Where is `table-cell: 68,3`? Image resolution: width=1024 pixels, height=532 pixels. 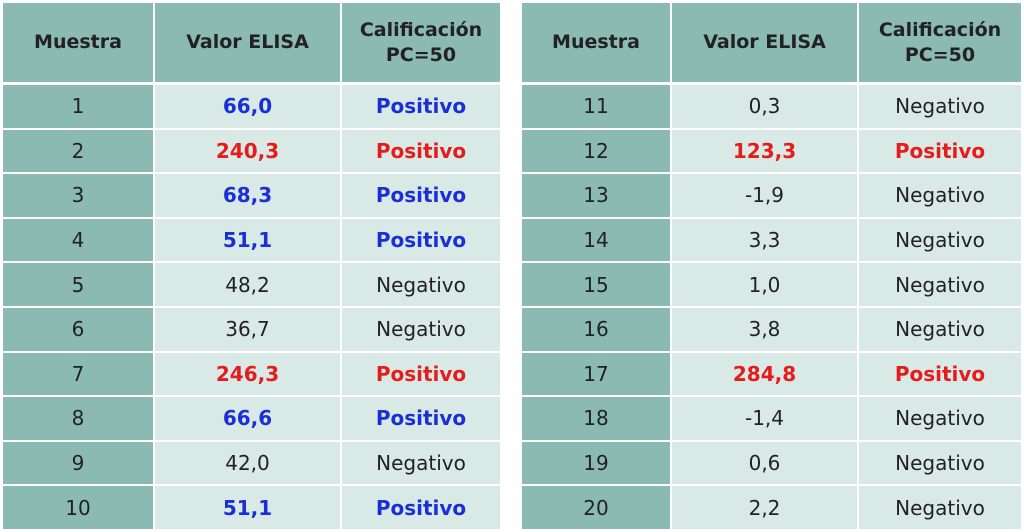
table-cell: 68,3 is located at coordinates (247, 195).